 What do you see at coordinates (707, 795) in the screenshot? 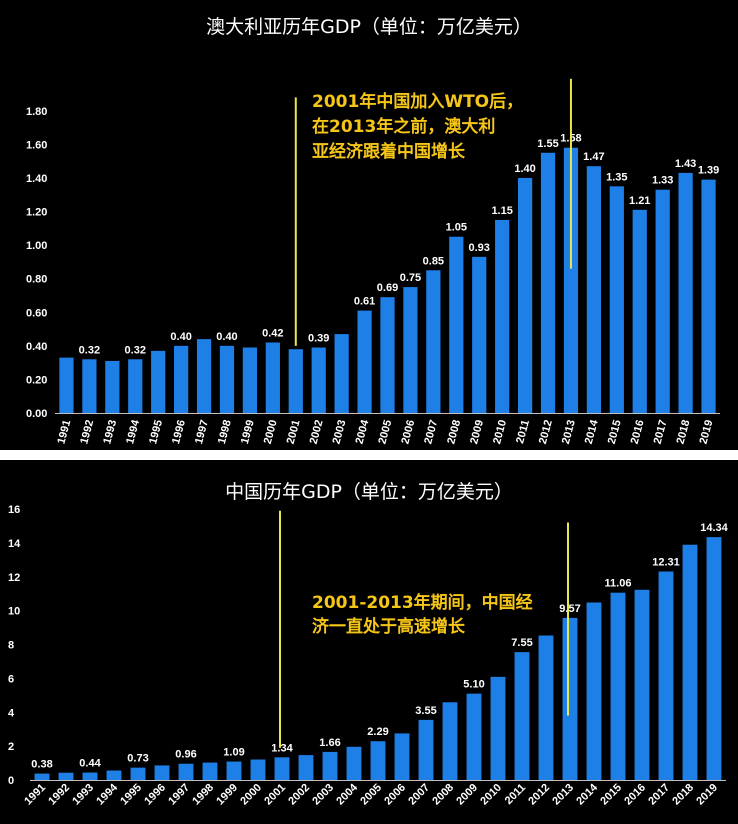
I see `china-x-tick-label: 2019` at bounding box center [707, 795].